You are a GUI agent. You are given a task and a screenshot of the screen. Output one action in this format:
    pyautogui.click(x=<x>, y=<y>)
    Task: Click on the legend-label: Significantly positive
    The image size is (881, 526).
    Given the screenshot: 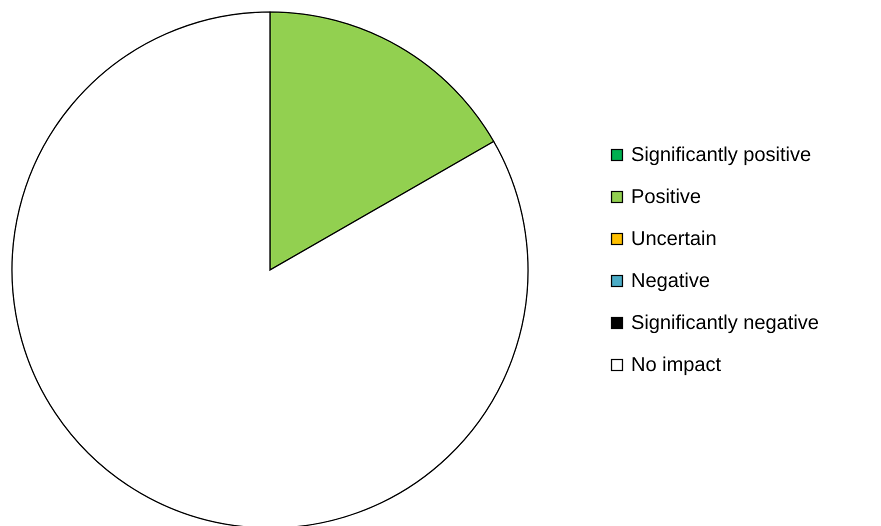 What is the action you would take?
    pyautogui.click(x=721, y=155)
    